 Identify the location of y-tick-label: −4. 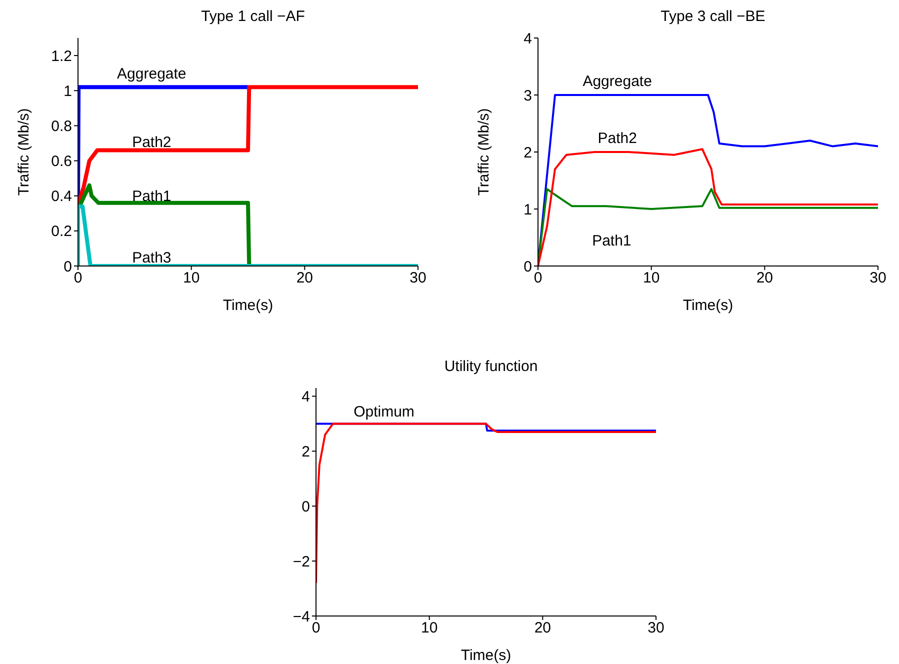
(301, 617).